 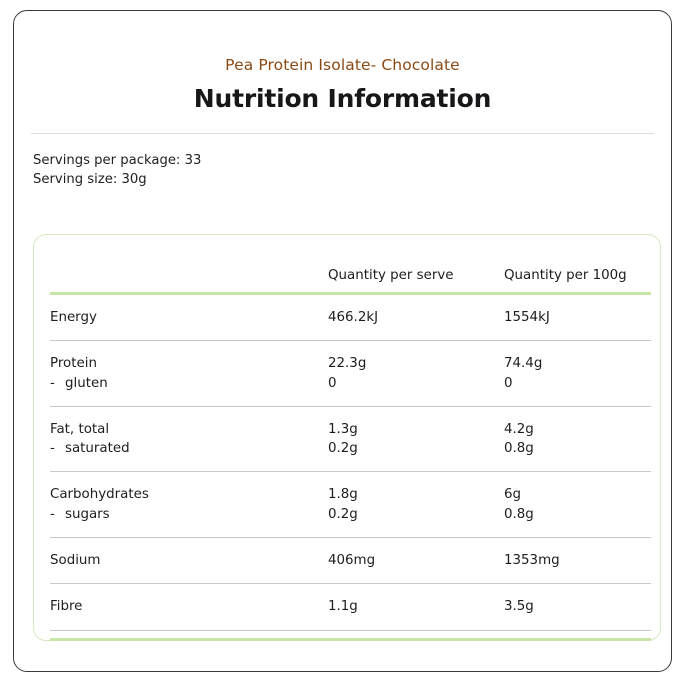 What do you see at coordinates (577, 560) in the screenshot?
I see `row-per-100g-cell: 1353mg` at bounding box center [577, 560].